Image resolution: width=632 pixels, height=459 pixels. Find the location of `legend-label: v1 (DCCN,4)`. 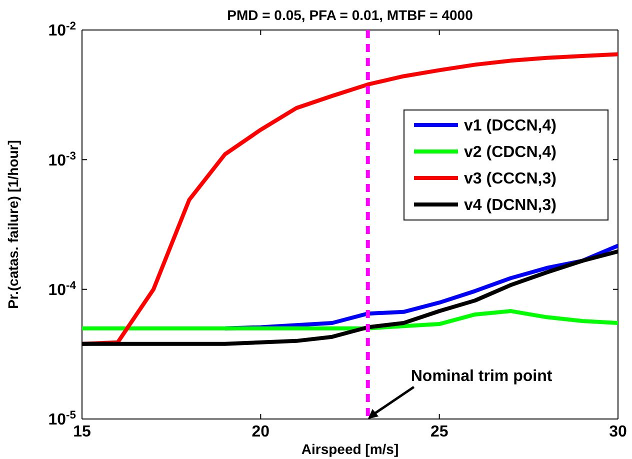

legend-label: v1 (DCCN,4) is located at coordinates (510, 126).